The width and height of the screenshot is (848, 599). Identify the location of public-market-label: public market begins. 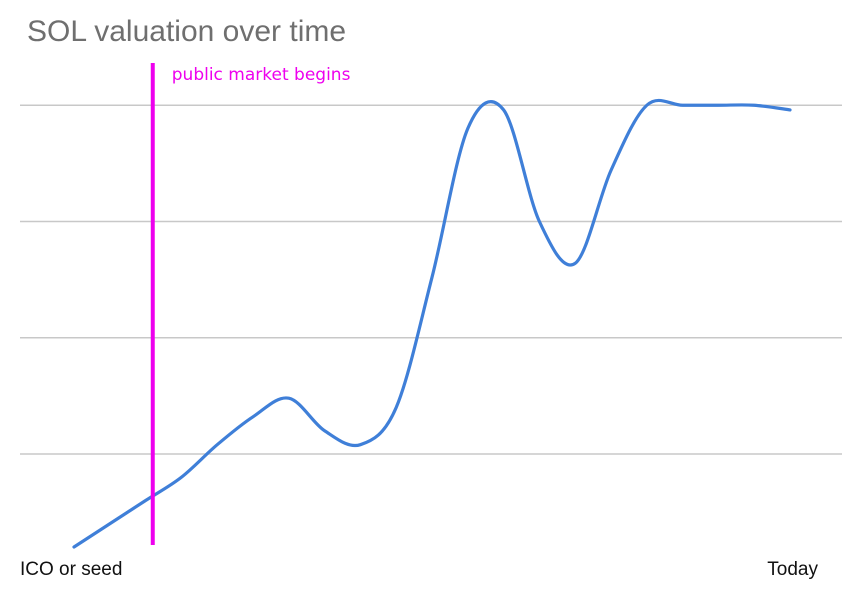
(261, 75).